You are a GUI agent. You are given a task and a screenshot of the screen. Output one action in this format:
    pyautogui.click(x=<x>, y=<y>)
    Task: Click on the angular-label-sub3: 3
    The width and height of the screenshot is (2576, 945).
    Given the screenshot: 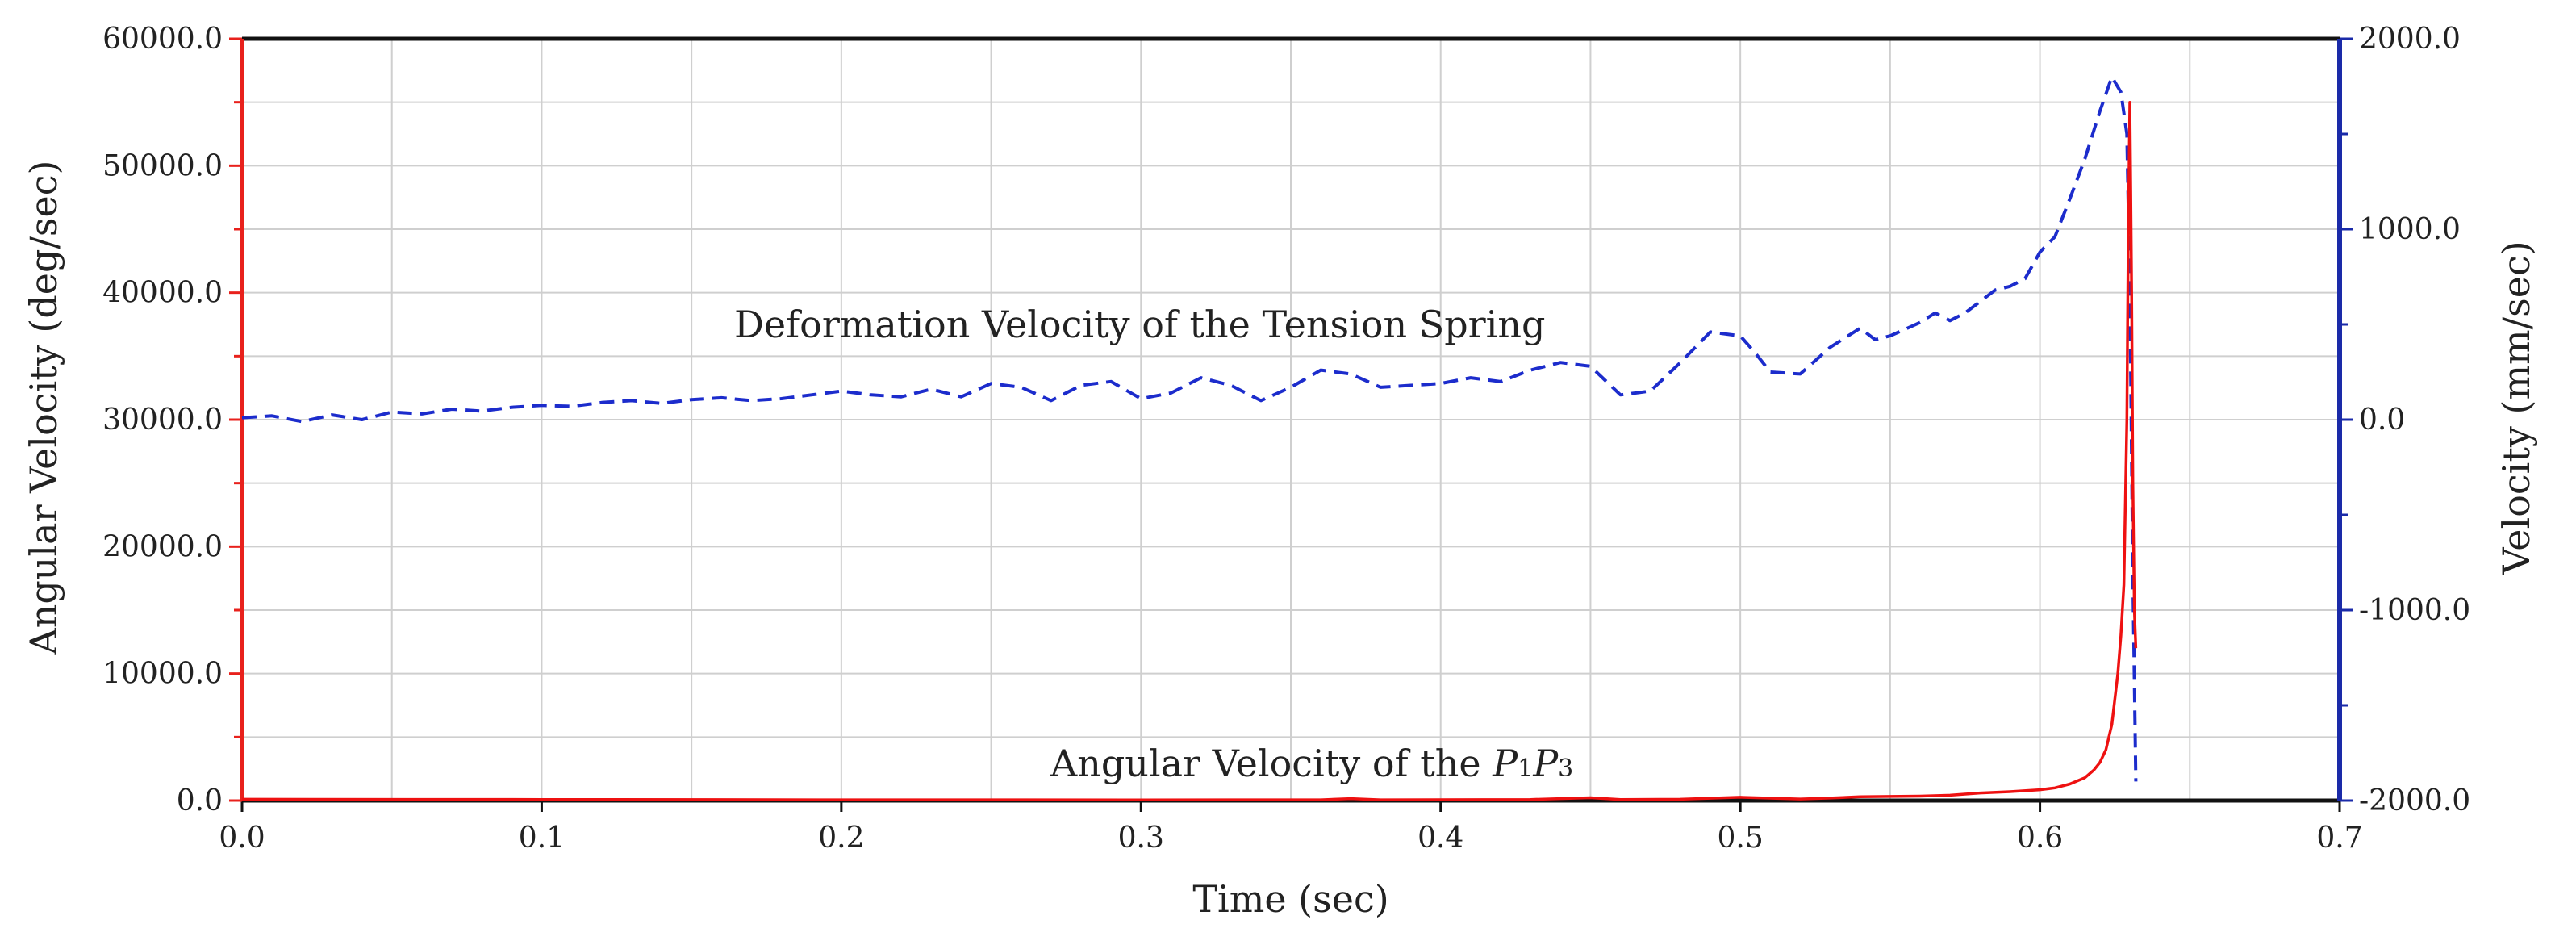 What is the action you would take?
    pyautogui.click(x=1565, y=769)
    